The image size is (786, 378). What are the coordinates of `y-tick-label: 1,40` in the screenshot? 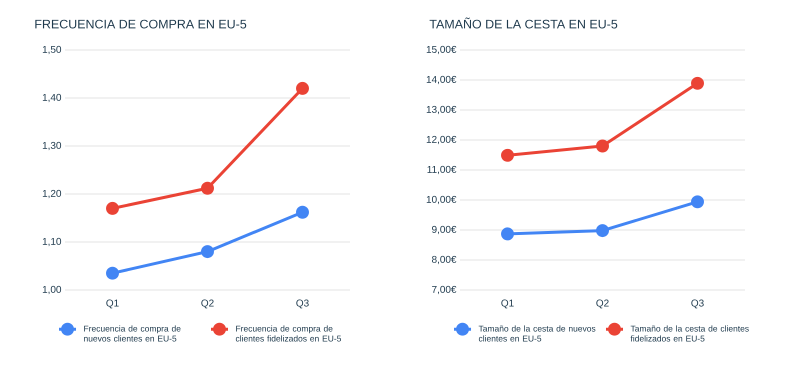 It's located at (52, 98).